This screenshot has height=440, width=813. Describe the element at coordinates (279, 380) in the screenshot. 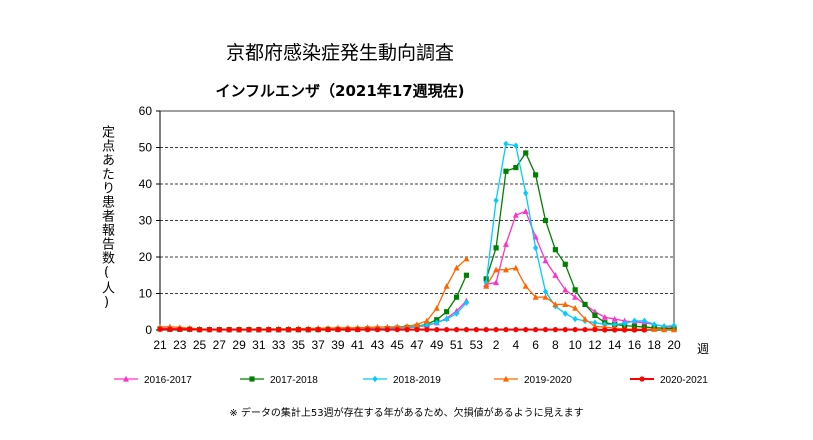

I see `legend-item: 2017-2018` at that location.